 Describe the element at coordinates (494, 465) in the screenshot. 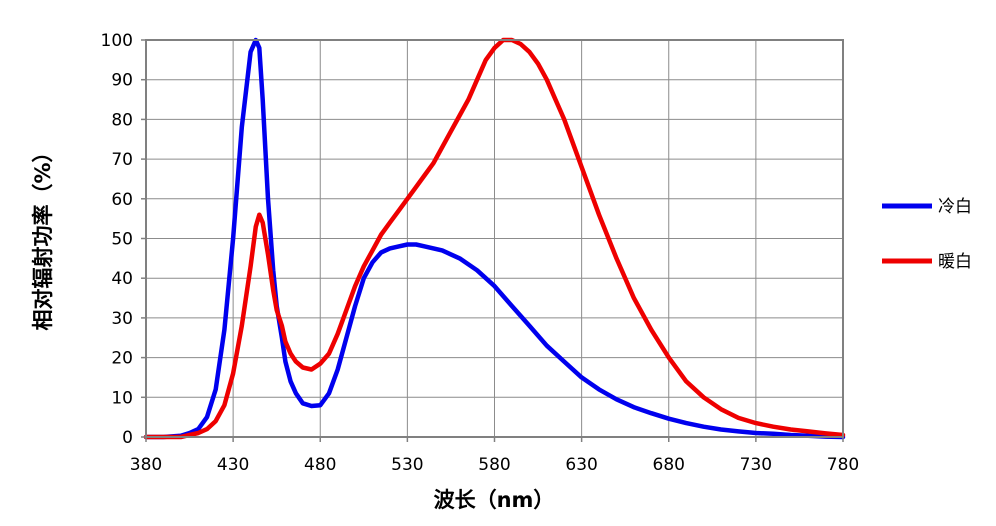

I see `x-tick-label: 580` at that location.